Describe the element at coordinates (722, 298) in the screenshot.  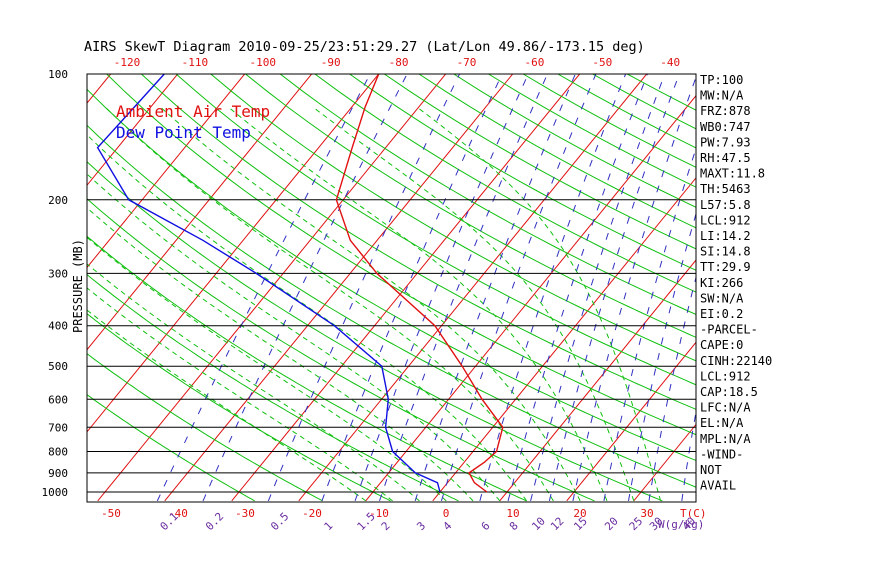
I see `index-entry: SW:N/A` at that location.